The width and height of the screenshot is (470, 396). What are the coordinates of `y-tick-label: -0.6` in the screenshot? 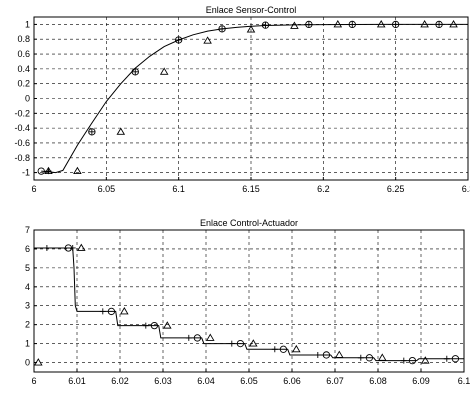 It's located at (22, 143).